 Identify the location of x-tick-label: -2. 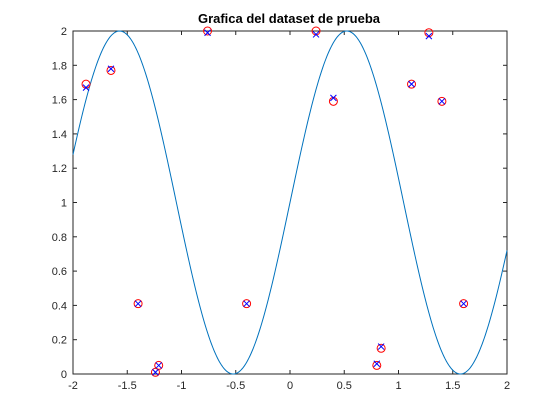
(73, 386).